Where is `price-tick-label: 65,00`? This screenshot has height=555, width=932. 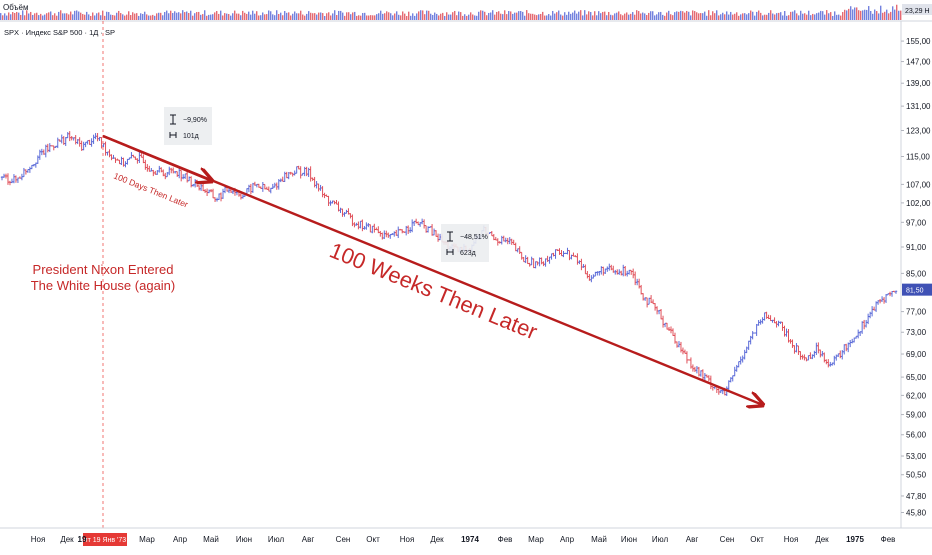
price-tick-label: 65,00 is located at coordinates (916, 377).